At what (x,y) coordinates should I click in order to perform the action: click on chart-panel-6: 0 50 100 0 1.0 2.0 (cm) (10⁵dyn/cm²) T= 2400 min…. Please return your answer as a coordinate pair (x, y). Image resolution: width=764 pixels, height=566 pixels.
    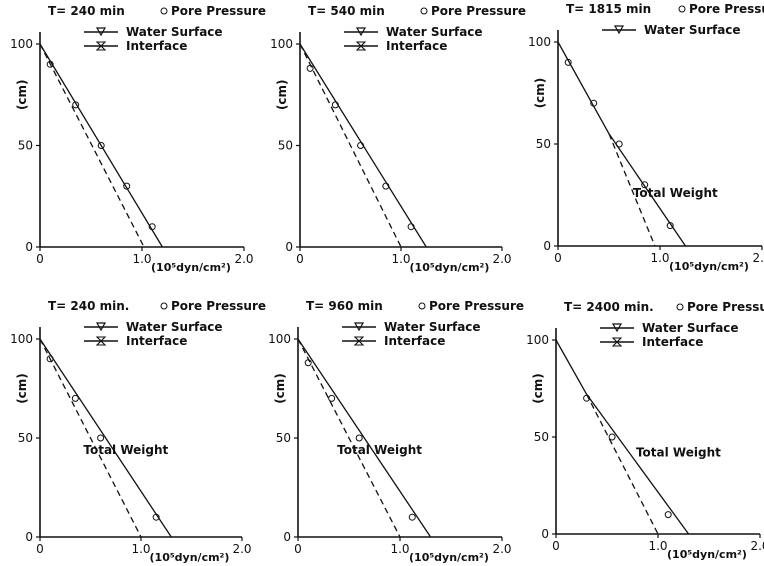
    Looking at the image, I should click on (645, 430).